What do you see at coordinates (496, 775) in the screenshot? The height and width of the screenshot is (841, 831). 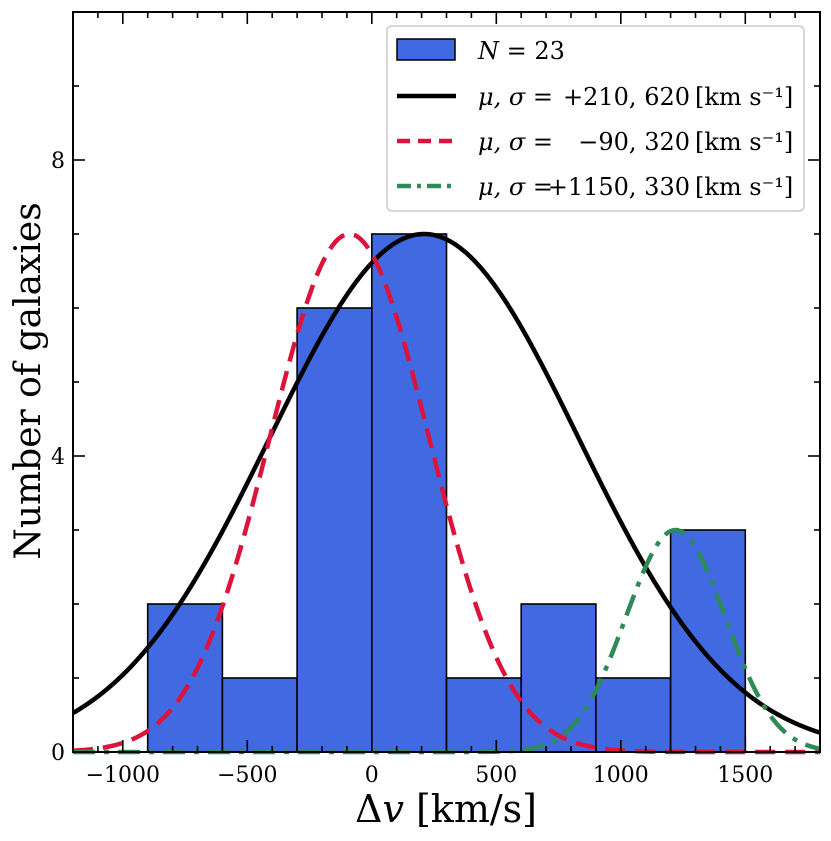 I see `x-tick-label: 500` at bounding box center [496, 775].